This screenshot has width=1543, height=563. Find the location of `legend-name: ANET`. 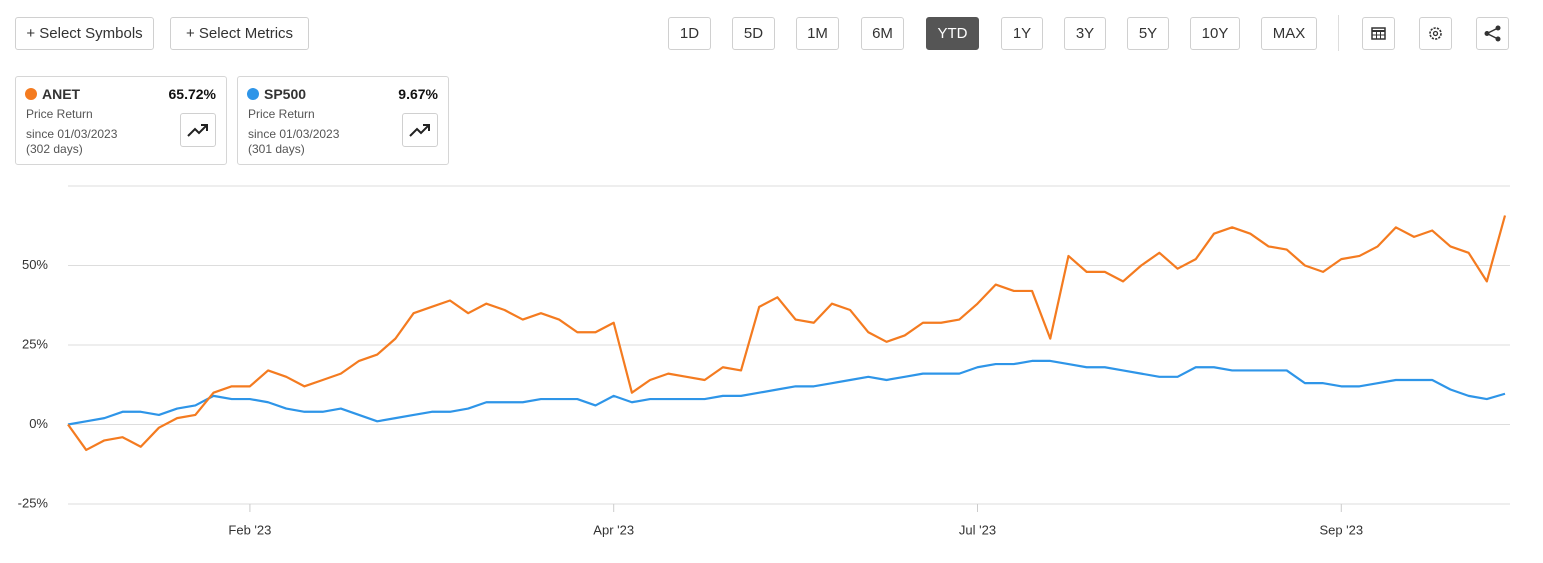

legend-name: ANET is located at coordinates (61, 94).